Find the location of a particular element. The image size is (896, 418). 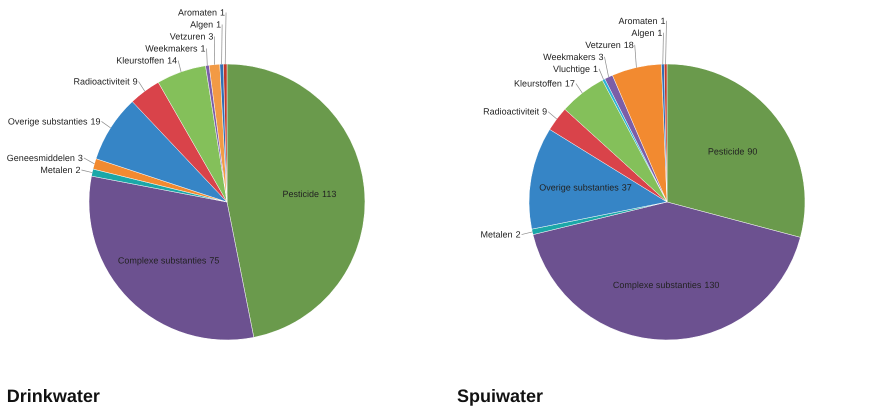

data-label: 37 is located at coordinates (627, 187).